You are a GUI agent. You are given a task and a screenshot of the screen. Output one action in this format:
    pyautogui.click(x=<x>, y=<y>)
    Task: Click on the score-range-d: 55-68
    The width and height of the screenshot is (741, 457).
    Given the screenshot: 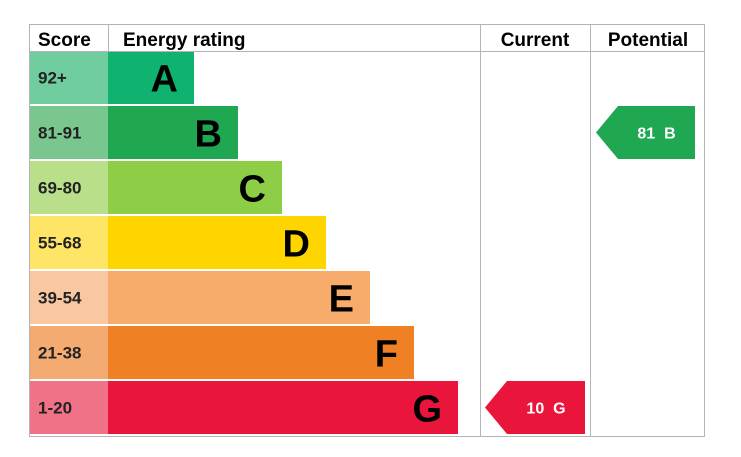 What is the action you would take?
    pyautogui.click(x=59, y=243)
    